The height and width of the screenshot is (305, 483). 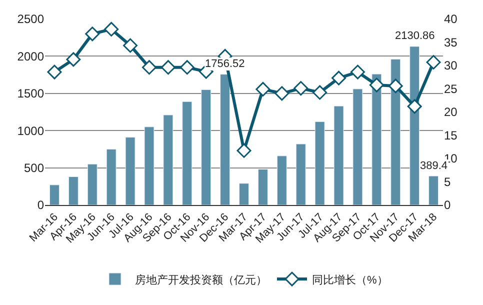 I want to click on y-tick-label: 1000, so click(x=30, y=131).